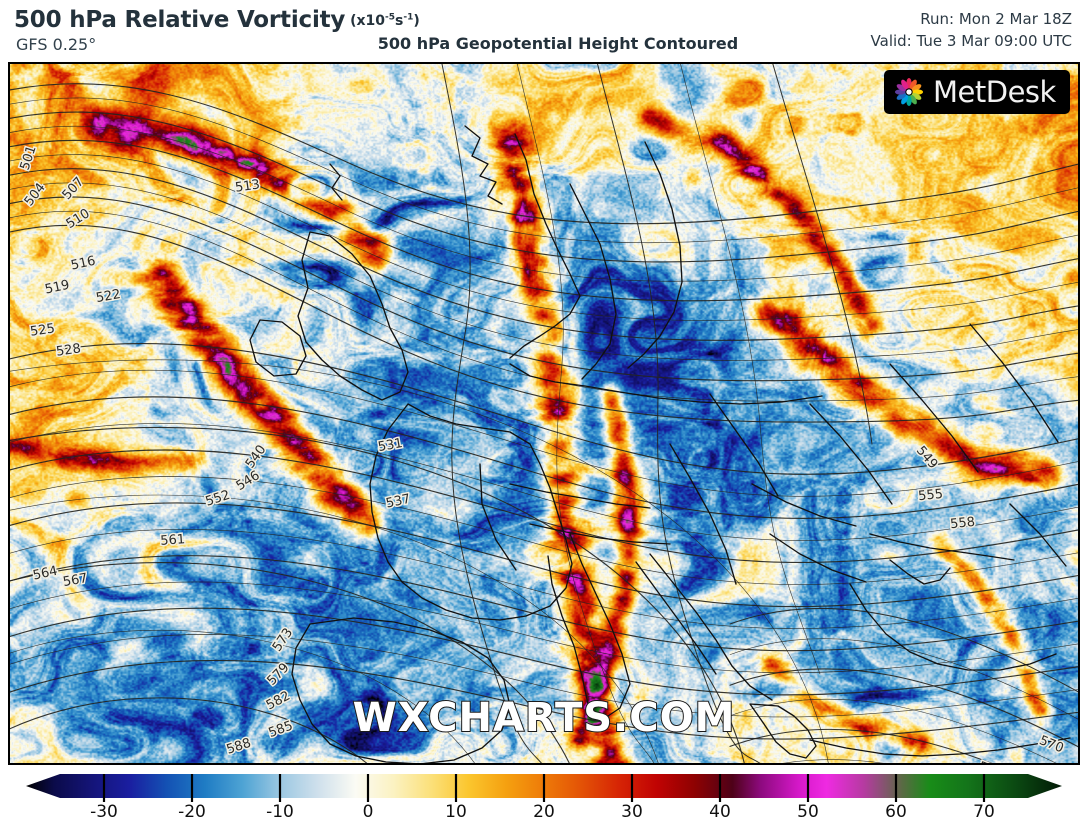  Describe the element at coordinates (29, 158) in the screenshot. I see `contour-label-501-0: 501` at that location.